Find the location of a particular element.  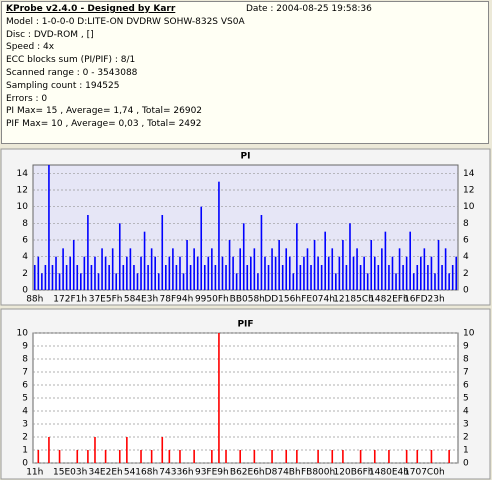

x-tick-label: 78F94h is located at coordinates (177, 300).